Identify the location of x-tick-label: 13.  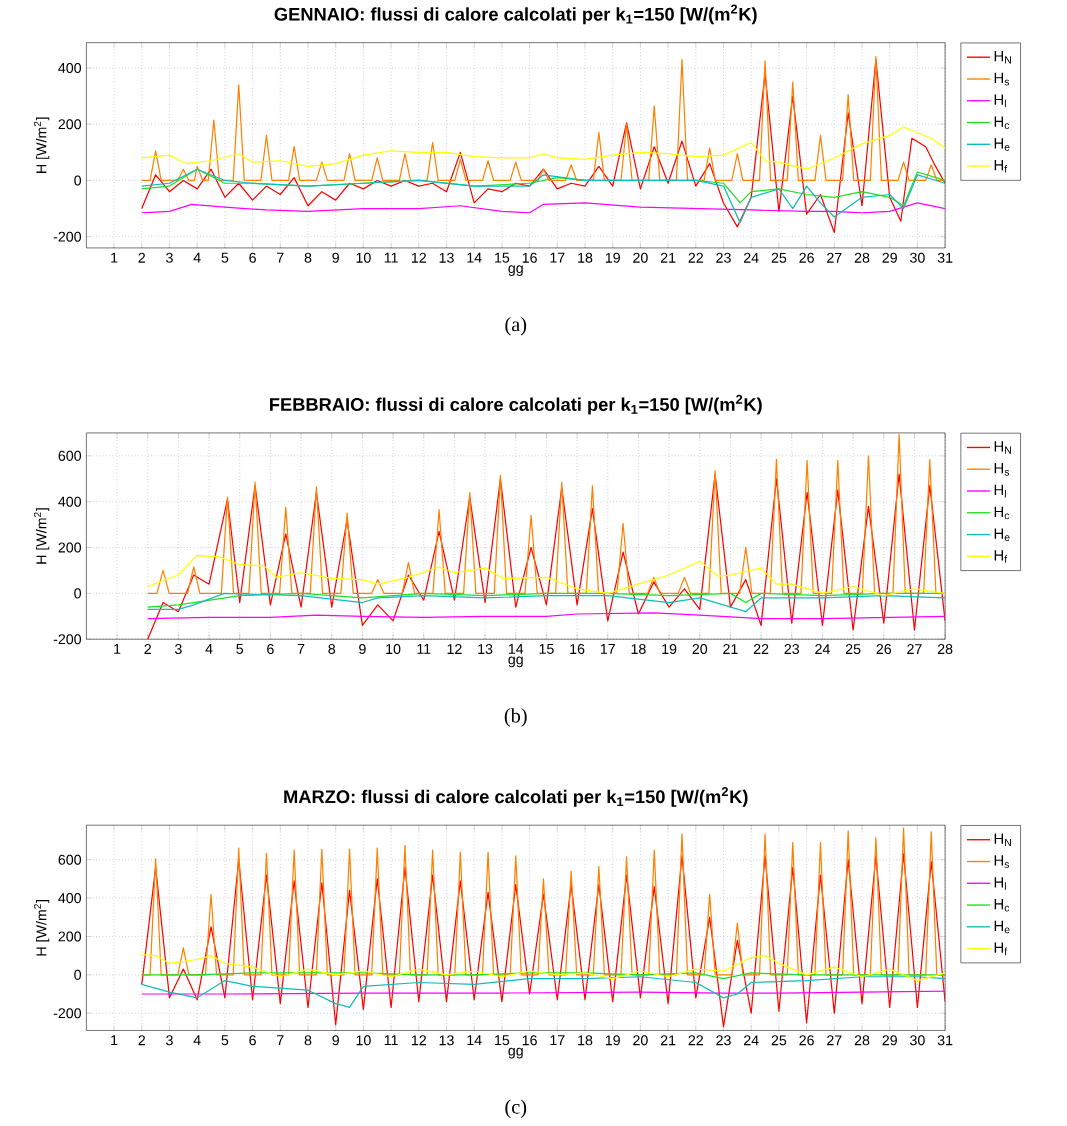
(446, 257).